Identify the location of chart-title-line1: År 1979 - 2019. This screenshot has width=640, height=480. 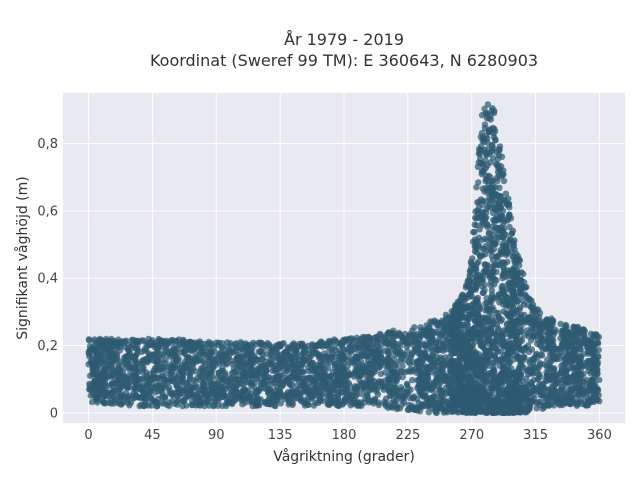
(344, 39).